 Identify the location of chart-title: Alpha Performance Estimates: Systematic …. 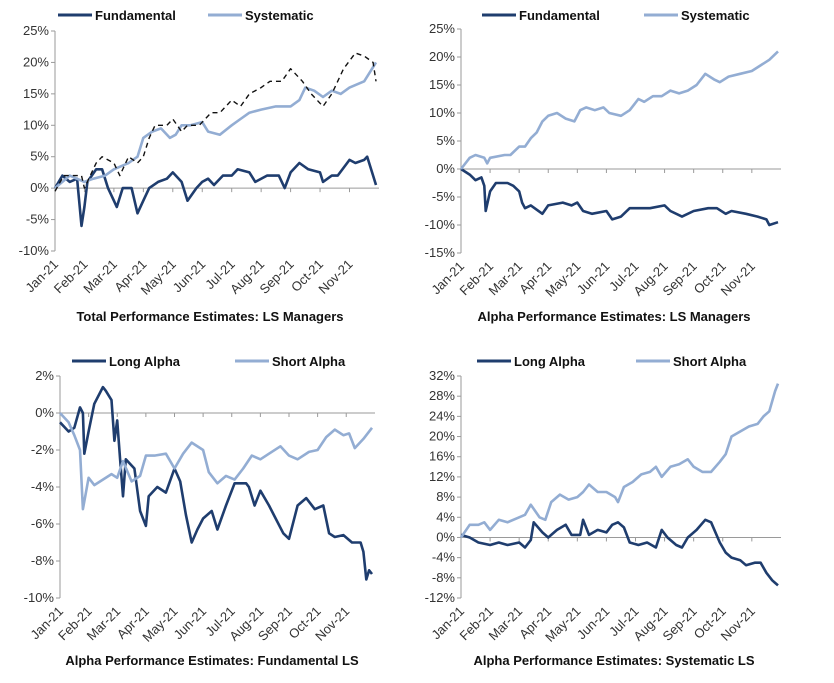
(613, 660).